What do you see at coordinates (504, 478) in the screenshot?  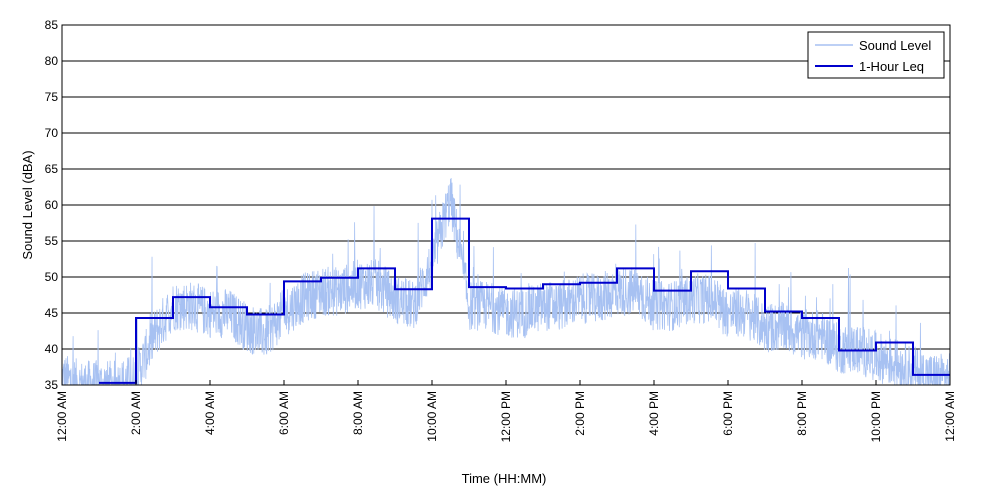 I see `x-axis-title: Time (HH:MM)` at bounding box center [504, 478].